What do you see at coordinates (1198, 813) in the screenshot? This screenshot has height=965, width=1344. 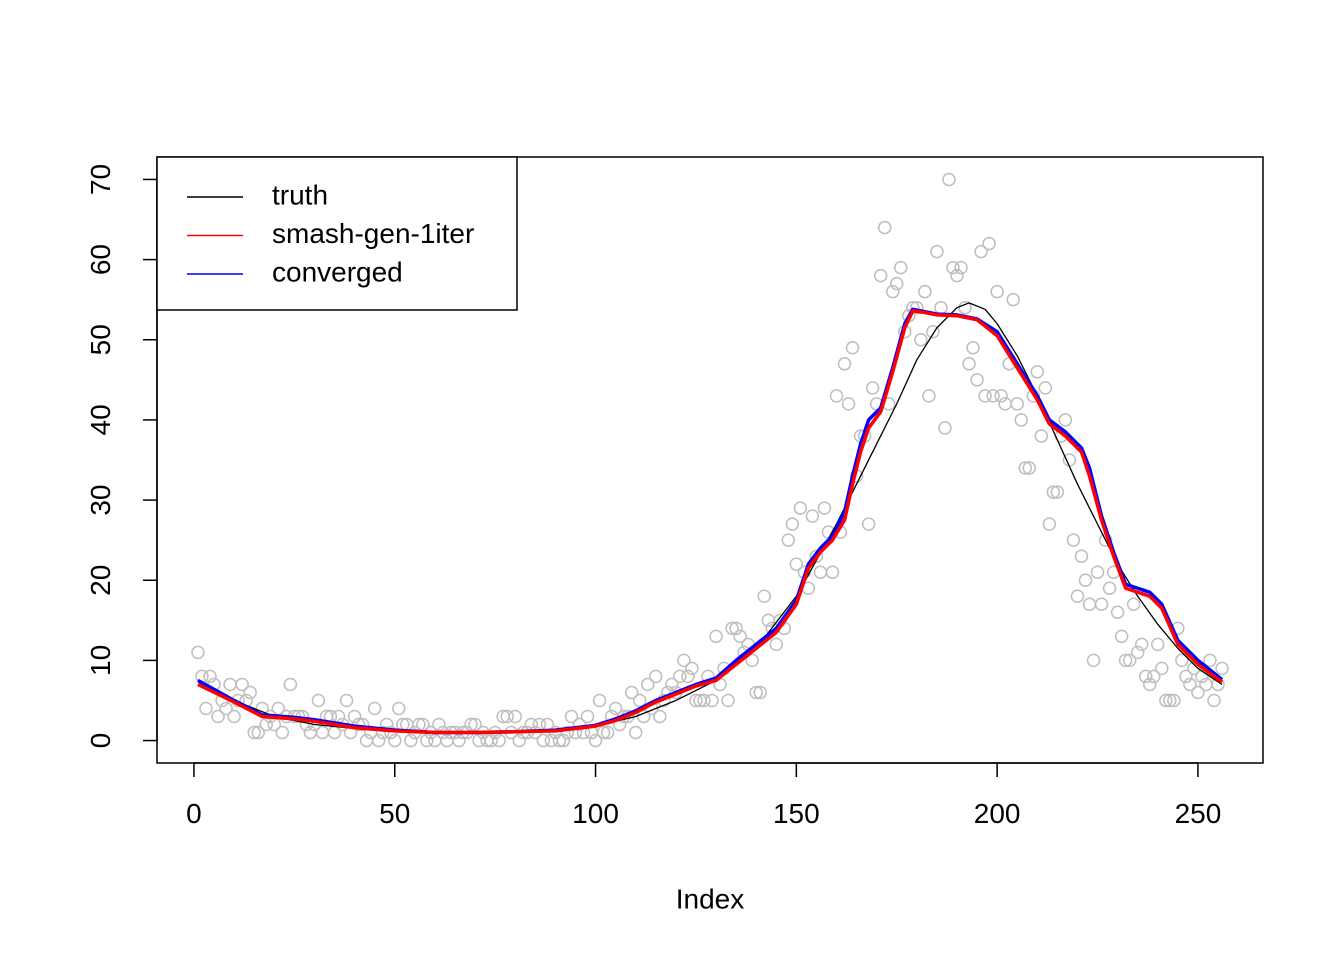 I see `x-tick-label: 250` at bounding box center [1198, 813].